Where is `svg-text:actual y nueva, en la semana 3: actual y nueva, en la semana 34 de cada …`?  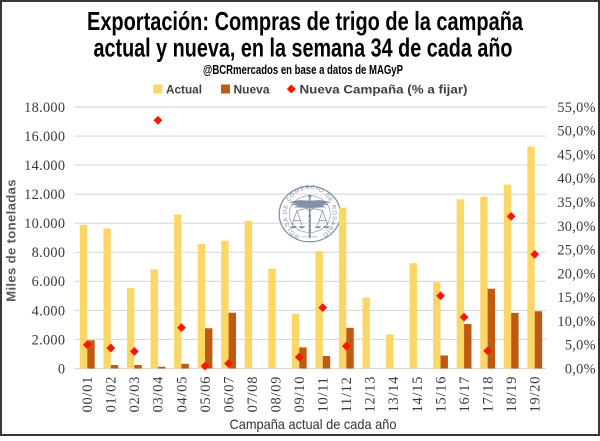
svg-text:actual y nueva, en la semana 3: actual y nueva, en la semana 34 de cada … is located at coordinates (303, 48).